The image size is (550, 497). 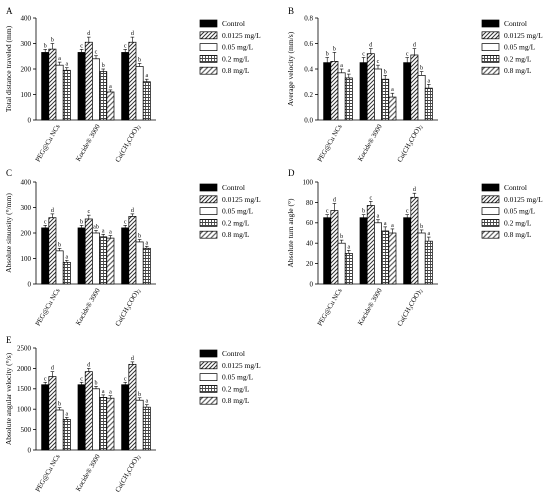 What do you see at coordinates (9, 11) in the screenshot?
I see `panel-letter: A` at bounding box center [9, 11].